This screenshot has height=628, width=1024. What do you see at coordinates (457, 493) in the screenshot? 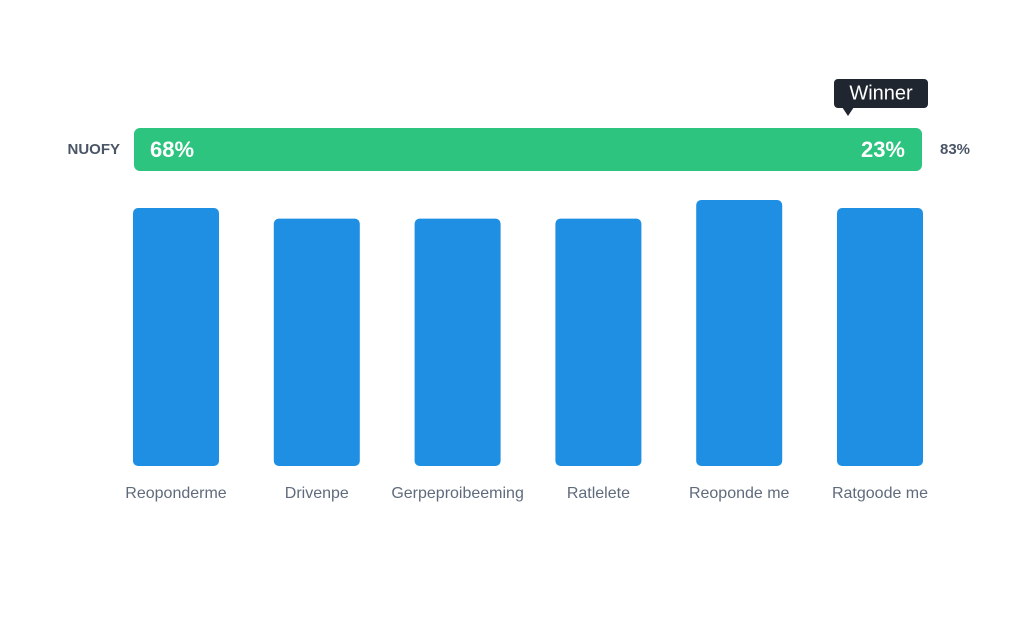
I see `x-tick-label: Gerpeproibeeming` at bounding box center [457, 493].